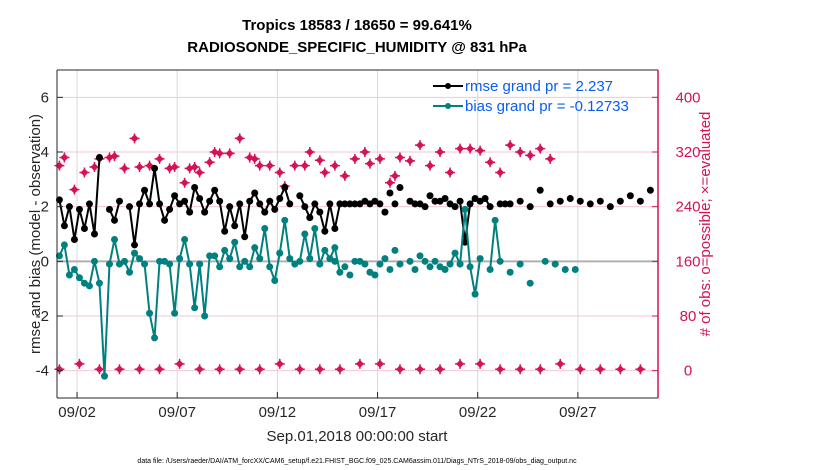  Describe the element at coordinates (354, 201) in the screenshot. I see `rmse-series` at that location.